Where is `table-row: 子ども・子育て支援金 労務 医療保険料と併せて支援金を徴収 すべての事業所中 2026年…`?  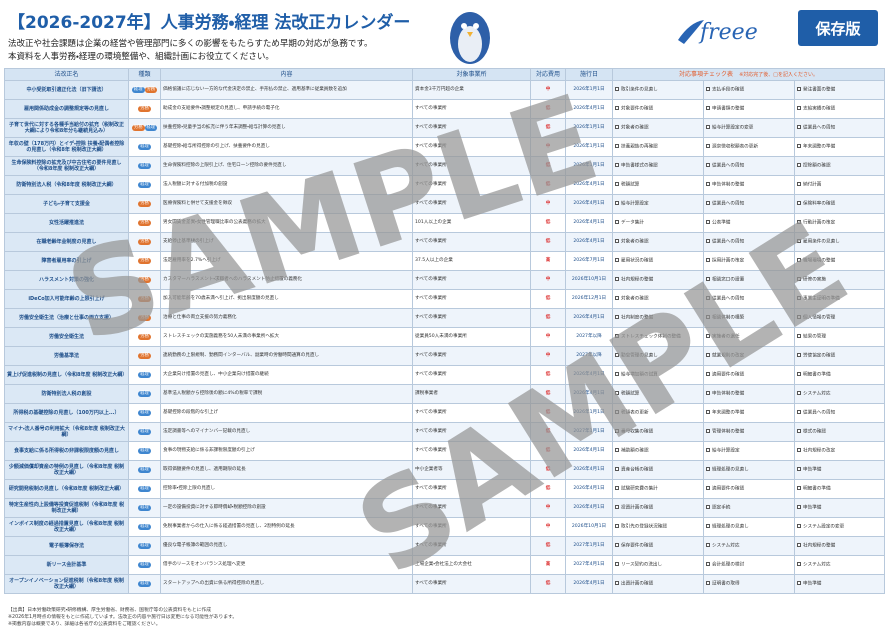
table-row: 子ども・子育て支援金 労務 医療保険料と併せて支援金を徴収 すべての事業所中 2026年… is located at coordinates (445, 204).